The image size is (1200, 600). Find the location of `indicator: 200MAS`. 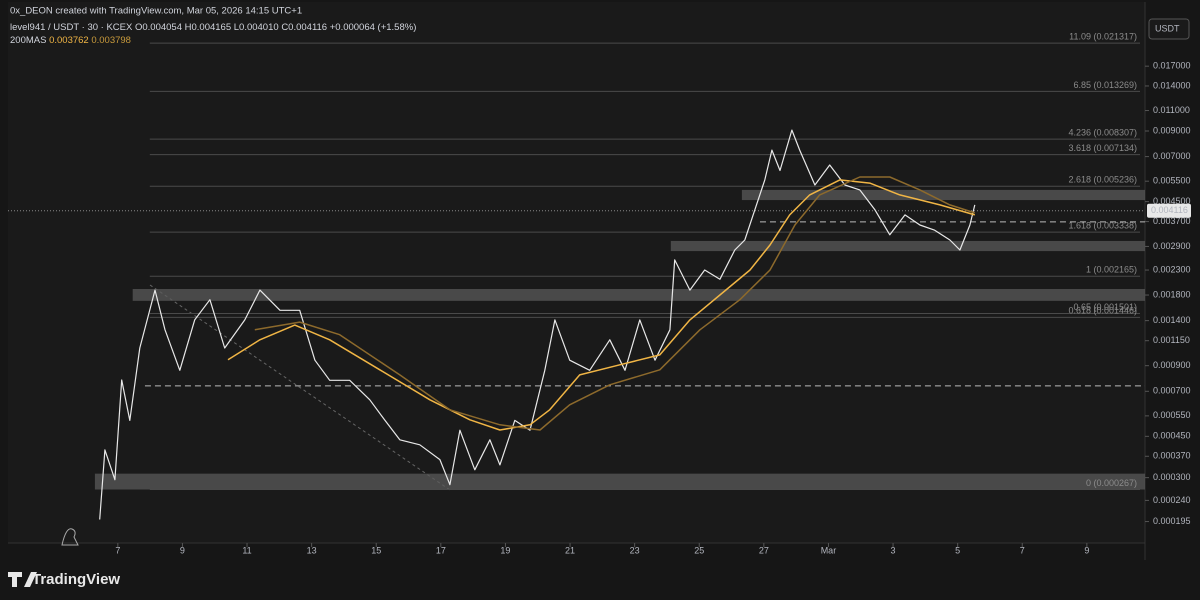

indicator: 200MAS is located at coordinates (28, 40).